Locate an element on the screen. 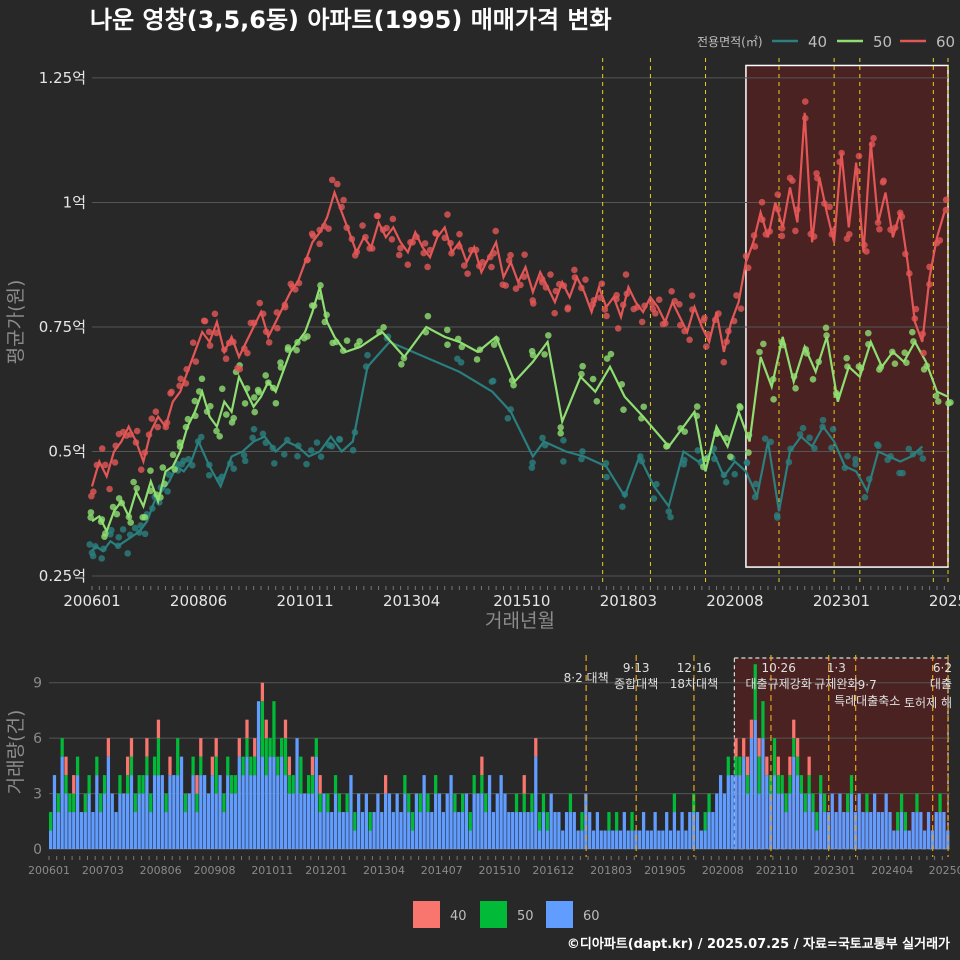 The width and height of the screenshot is (960, 960). y-tick-label: 0.5억 is located at coordinates (67, 452).